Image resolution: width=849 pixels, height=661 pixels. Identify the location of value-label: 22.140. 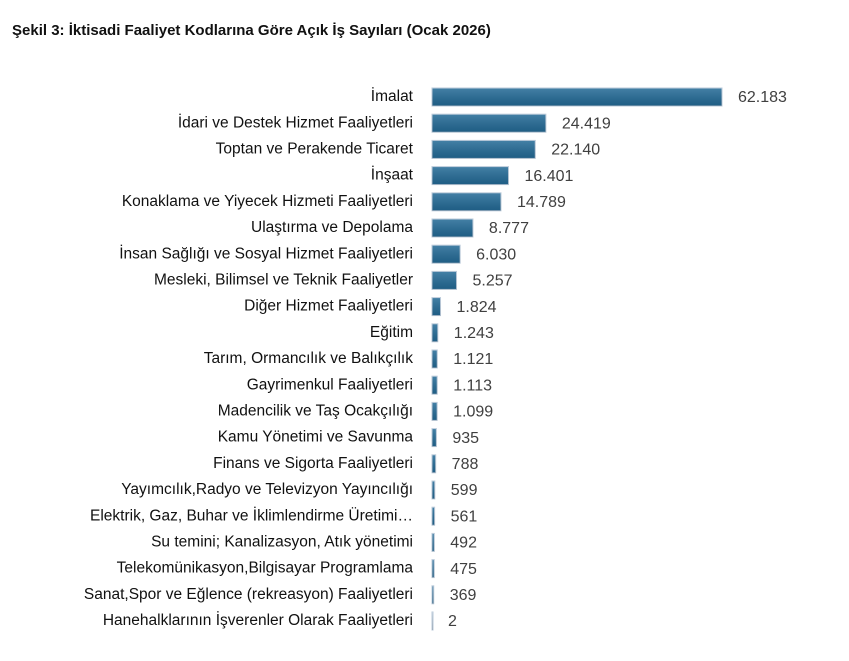
(575, 150).